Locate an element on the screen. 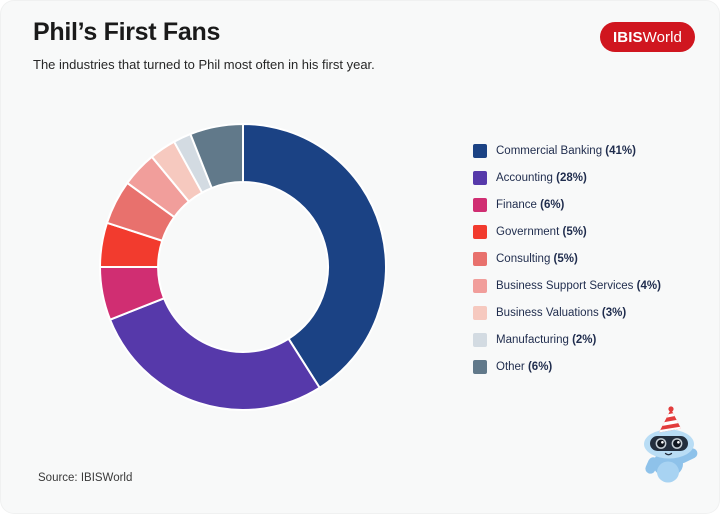 The image size is (720, 514). legend-label: Finance (6%) is located at coordinates (530, 204).